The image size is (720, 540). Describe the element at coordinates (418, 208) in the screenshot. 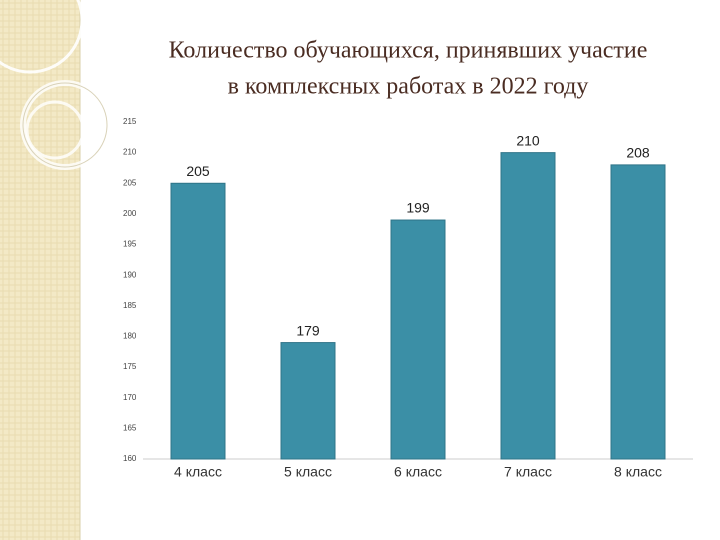

I see `value-label: 199` at that location.